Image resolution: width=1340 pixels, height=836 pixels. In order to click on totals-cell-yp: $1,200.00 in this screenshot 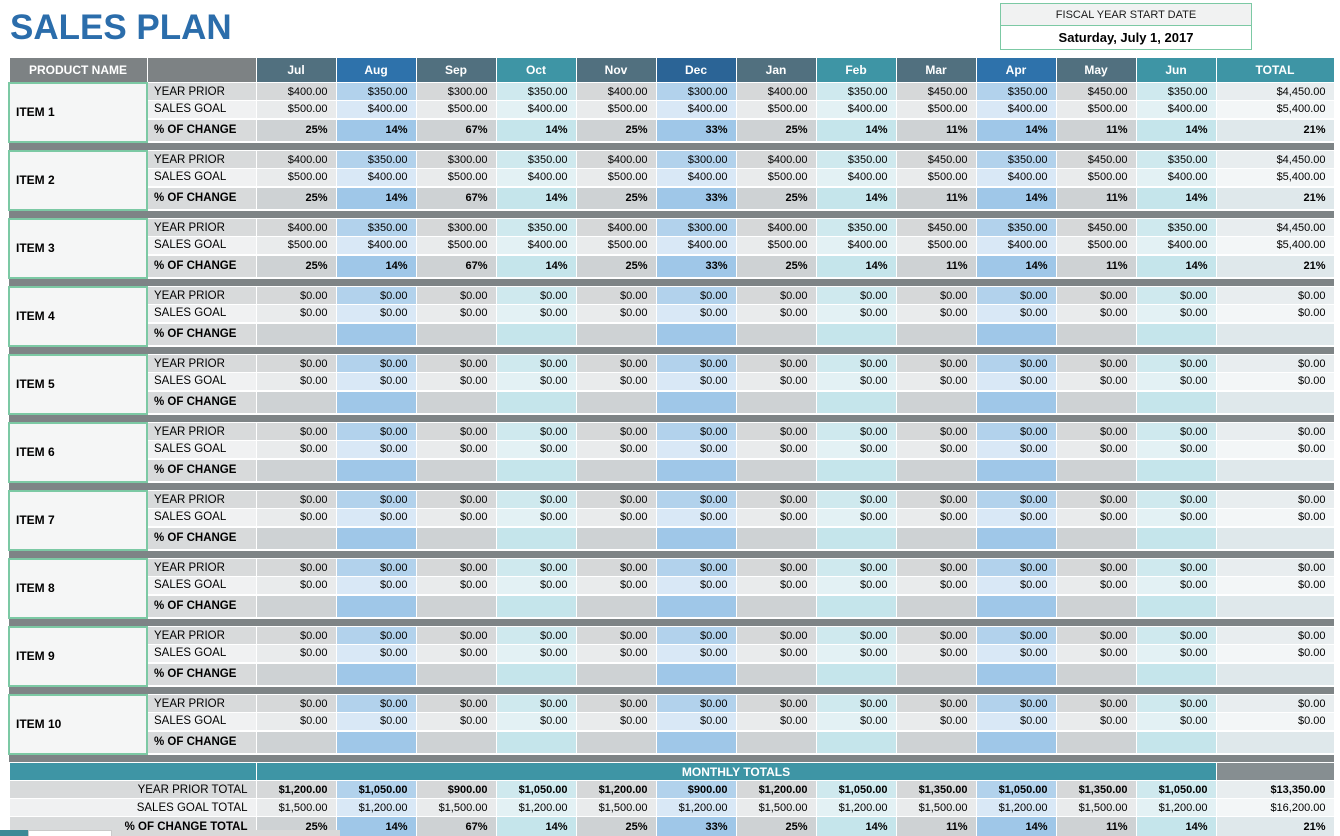, I will do `click(616, 789)`.